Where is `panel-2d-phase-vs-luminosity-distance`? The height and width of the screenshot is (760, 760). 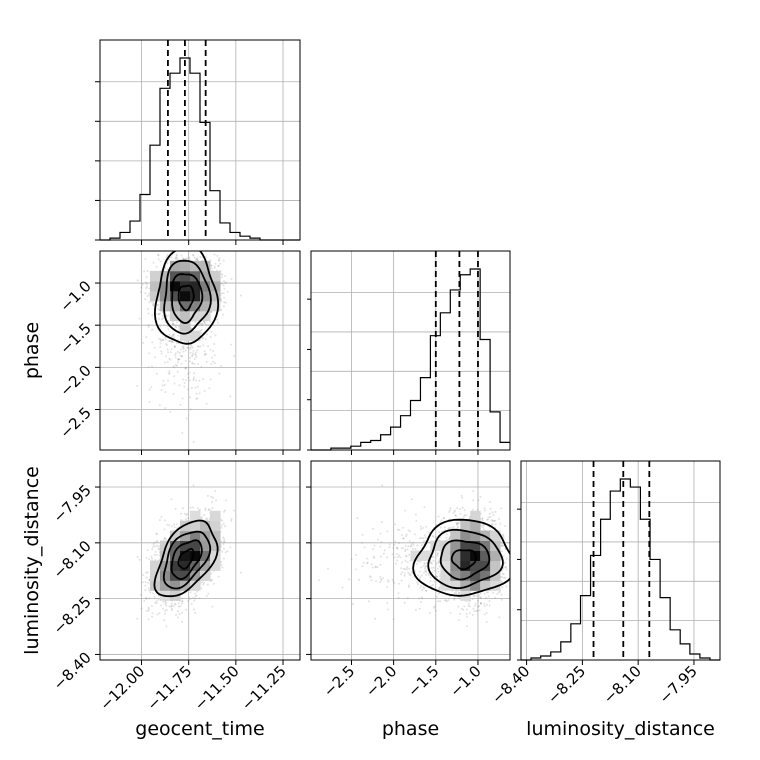
panel-2d-phase-vs-luminosity-distance is located at coordinates (413, 556).